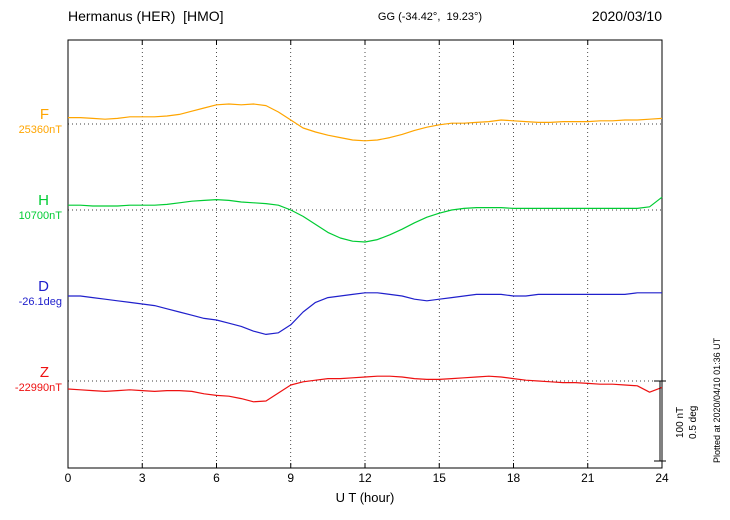 This screenshot has width=730, height=520. What do you see at coordinates (626, 16) in the screenshot?
I see `date-label: 2020/03/10` at bounding box center [626, 16].